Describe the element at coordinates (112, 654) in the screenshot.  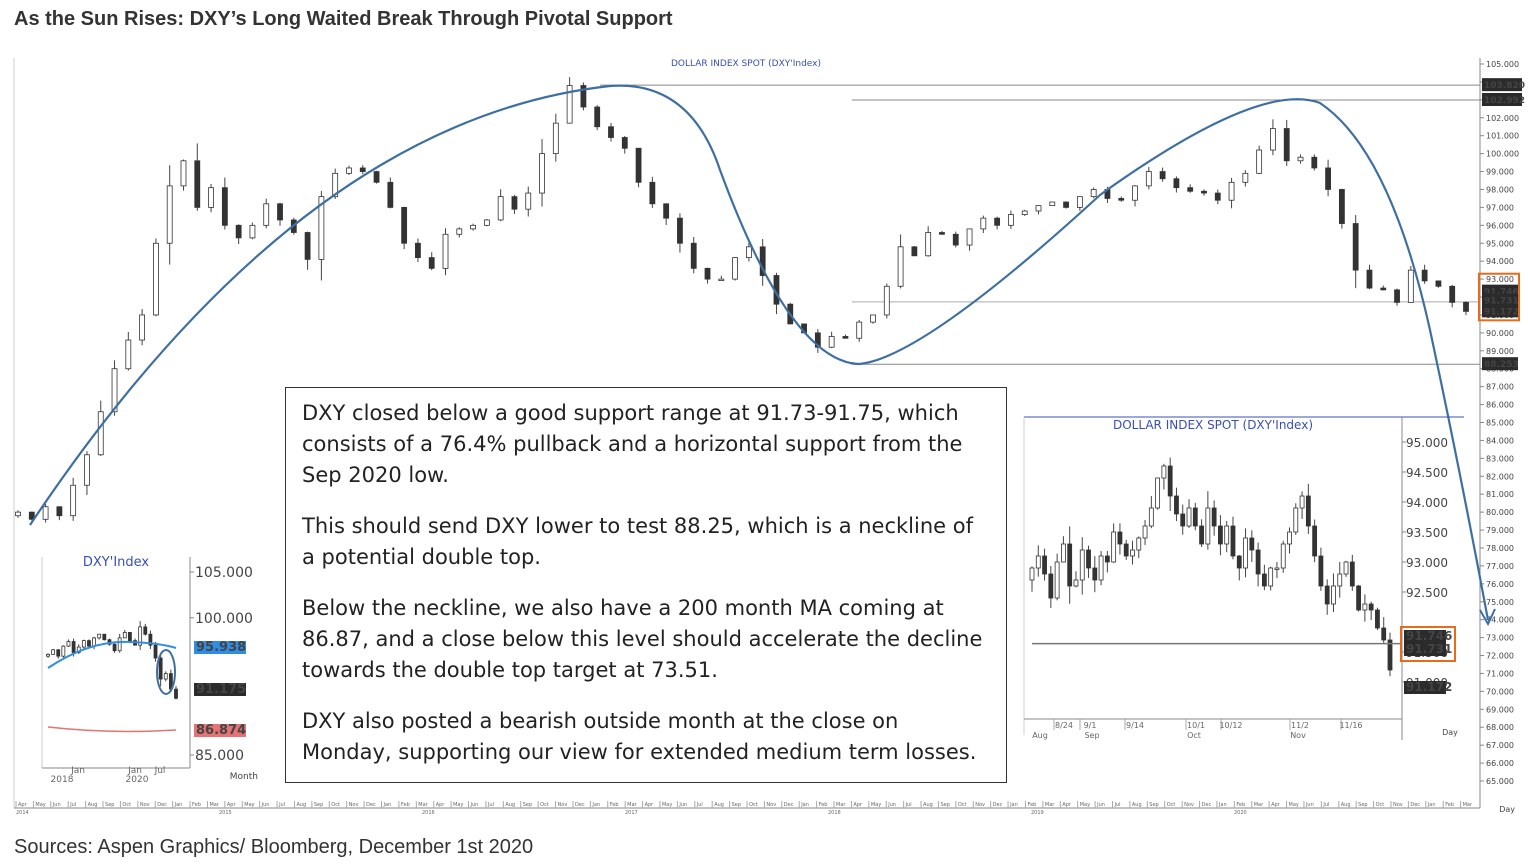
I see `monthly-ma-50-line` at that location.